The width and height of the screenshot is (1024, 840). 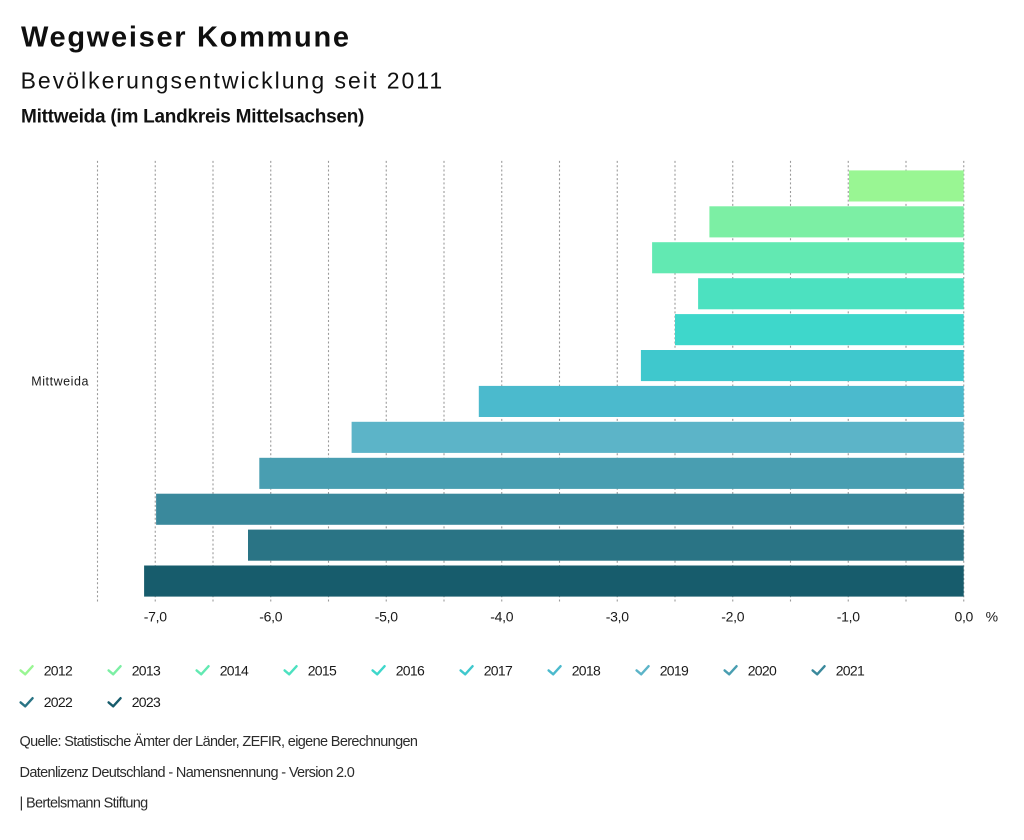 What do you see at coordinates (192, 117) in the screenshot?
I see `svg-text:Mittweida (im Landkreis Mittel: Mittweida (im Landkreis Mittelsachsen)` at bounding box center [192, 117].